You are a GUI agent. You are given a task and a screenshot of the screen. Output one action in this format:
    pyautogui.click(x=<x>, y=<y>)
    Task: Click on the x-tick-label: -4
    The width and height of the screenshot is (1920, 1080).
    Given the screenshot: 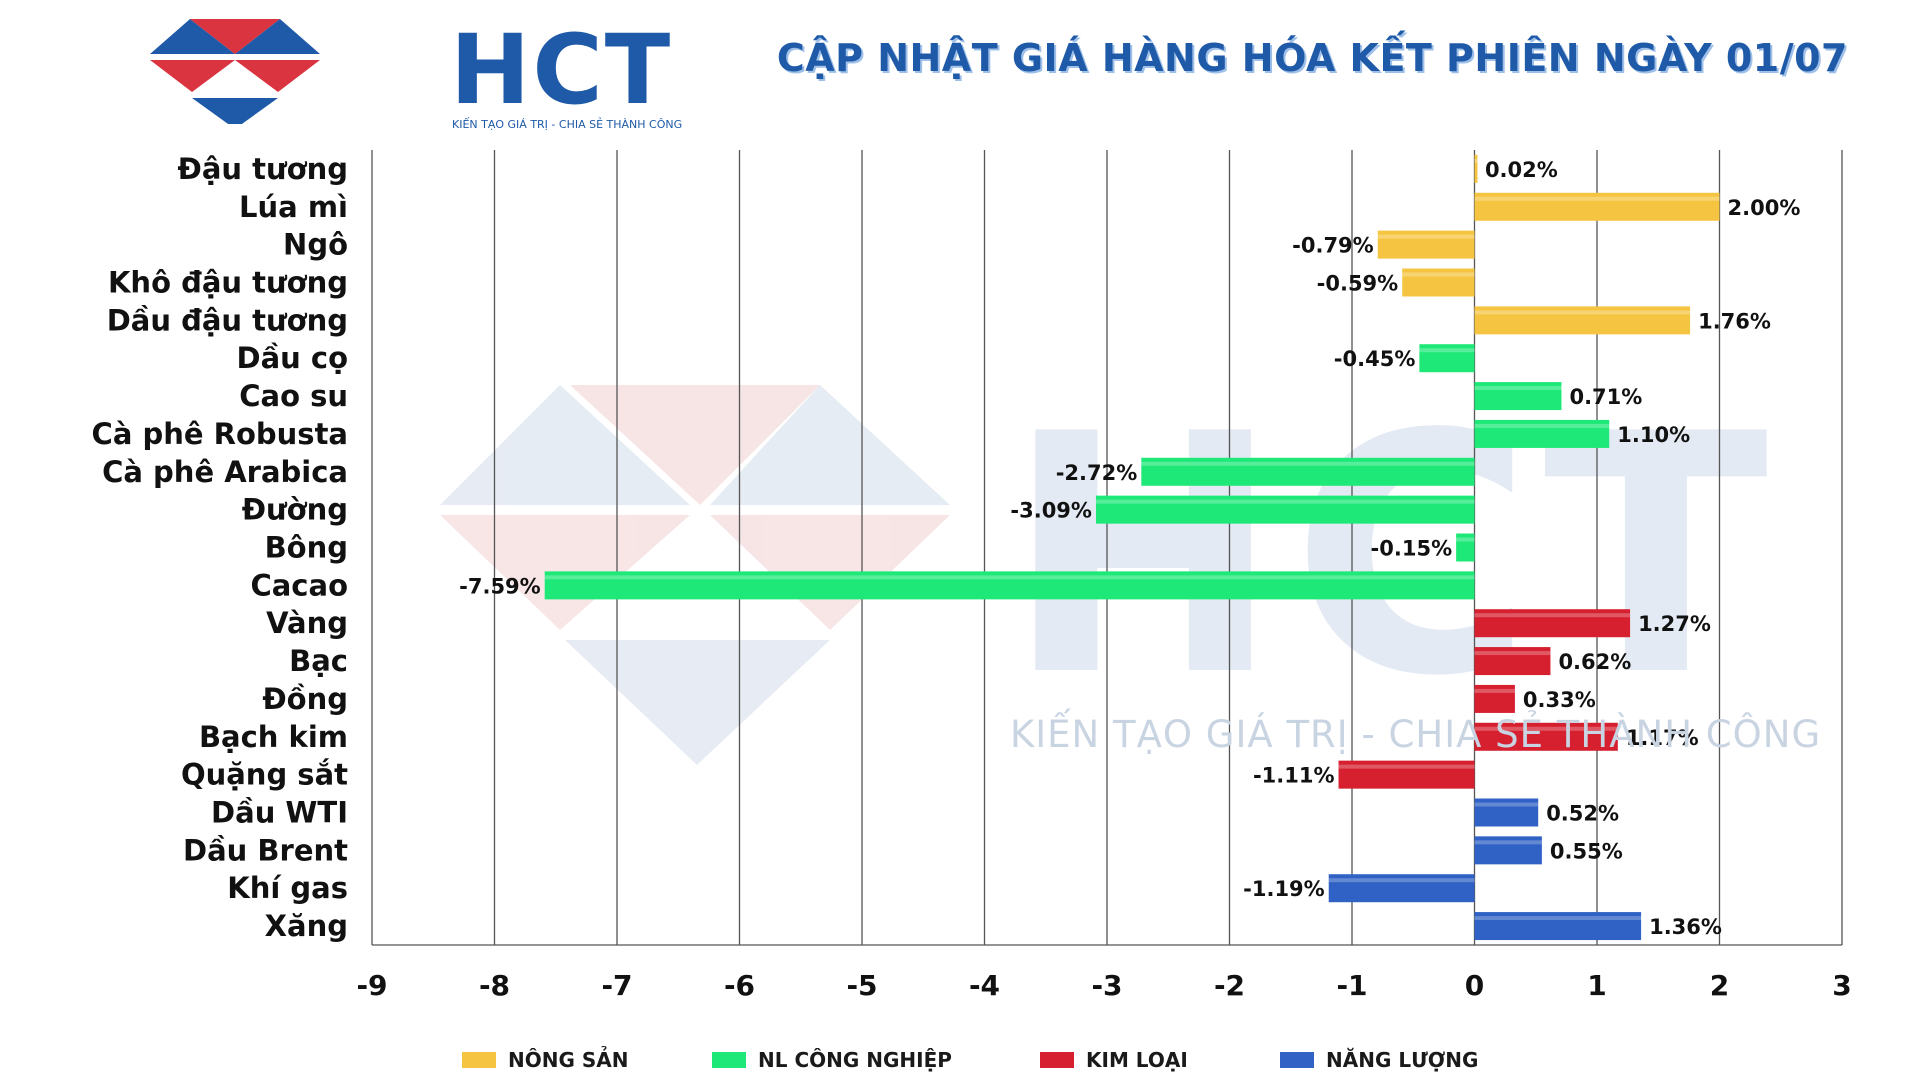 What is the action you would take?
    pyautogui.click(x=984, y=985)
    